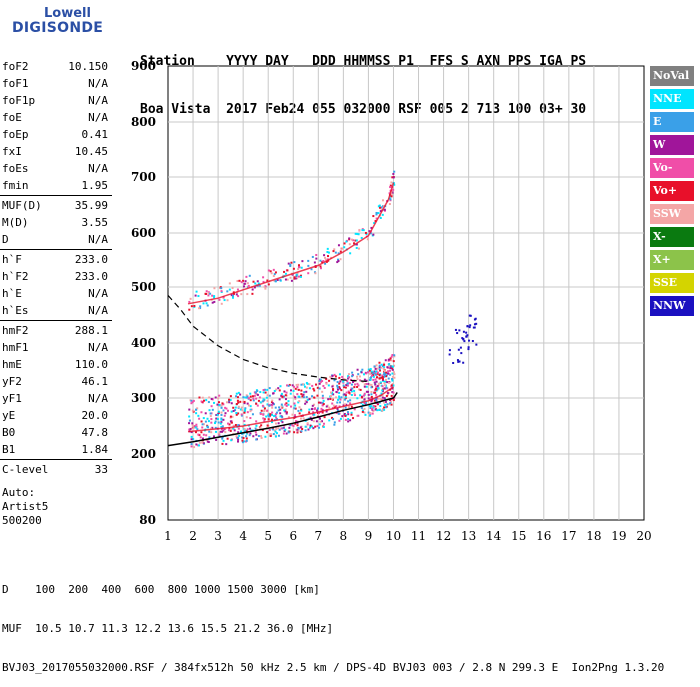 Image resolution: width=700 pixels, height=687 pixels. I want to click on legend-item: X+, so click(672, 260).